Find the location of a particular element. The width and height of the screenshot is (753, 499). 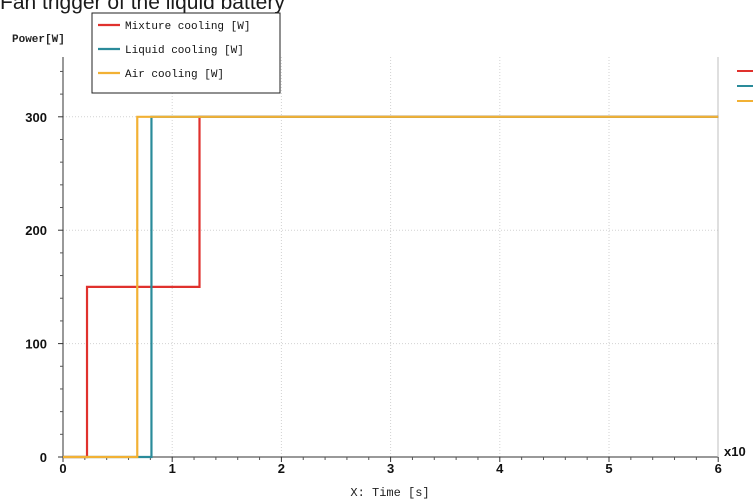

legend-label-2: Liquid cooling [W] is located at coordinates (184, 51).